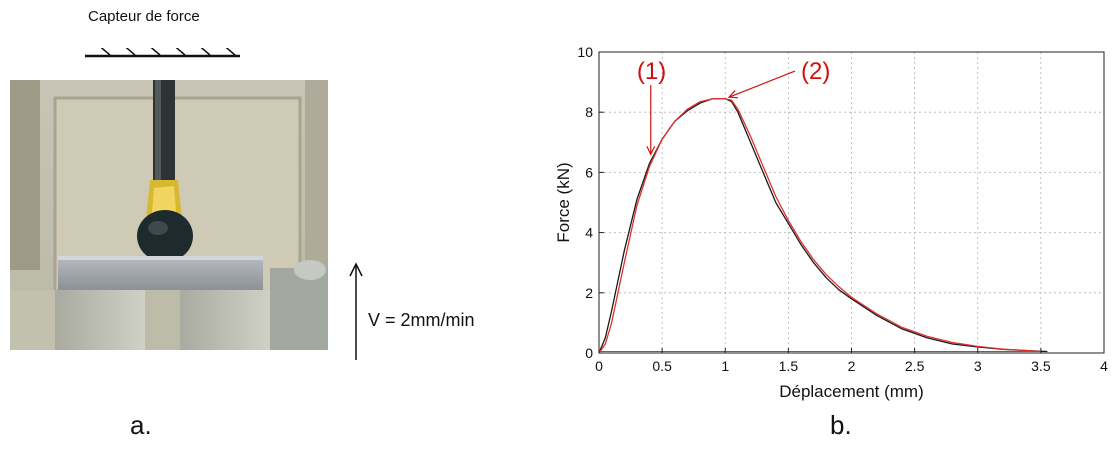  Describe the element at coordinates (1041, 366) in the screenshot. I see `x-tick-label: 3.5` at that location.